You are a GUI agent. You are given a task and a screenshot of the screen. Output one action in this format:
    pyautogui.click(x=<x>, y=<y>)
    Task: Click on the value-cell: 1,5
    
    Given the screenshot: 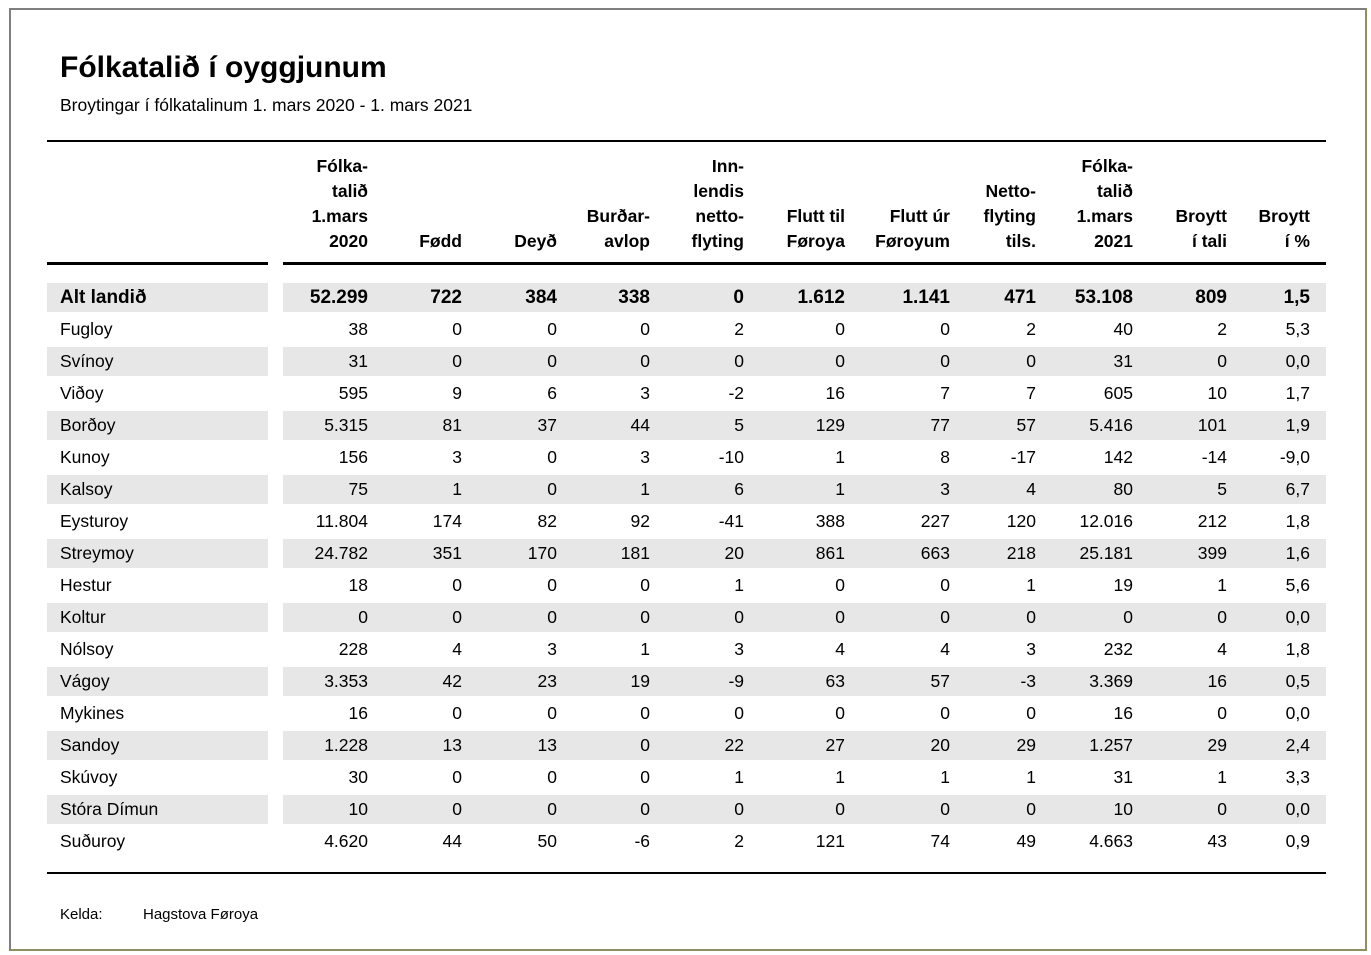 What is the action you would take?
    pyautogui.click(x=1284, y=299)
    